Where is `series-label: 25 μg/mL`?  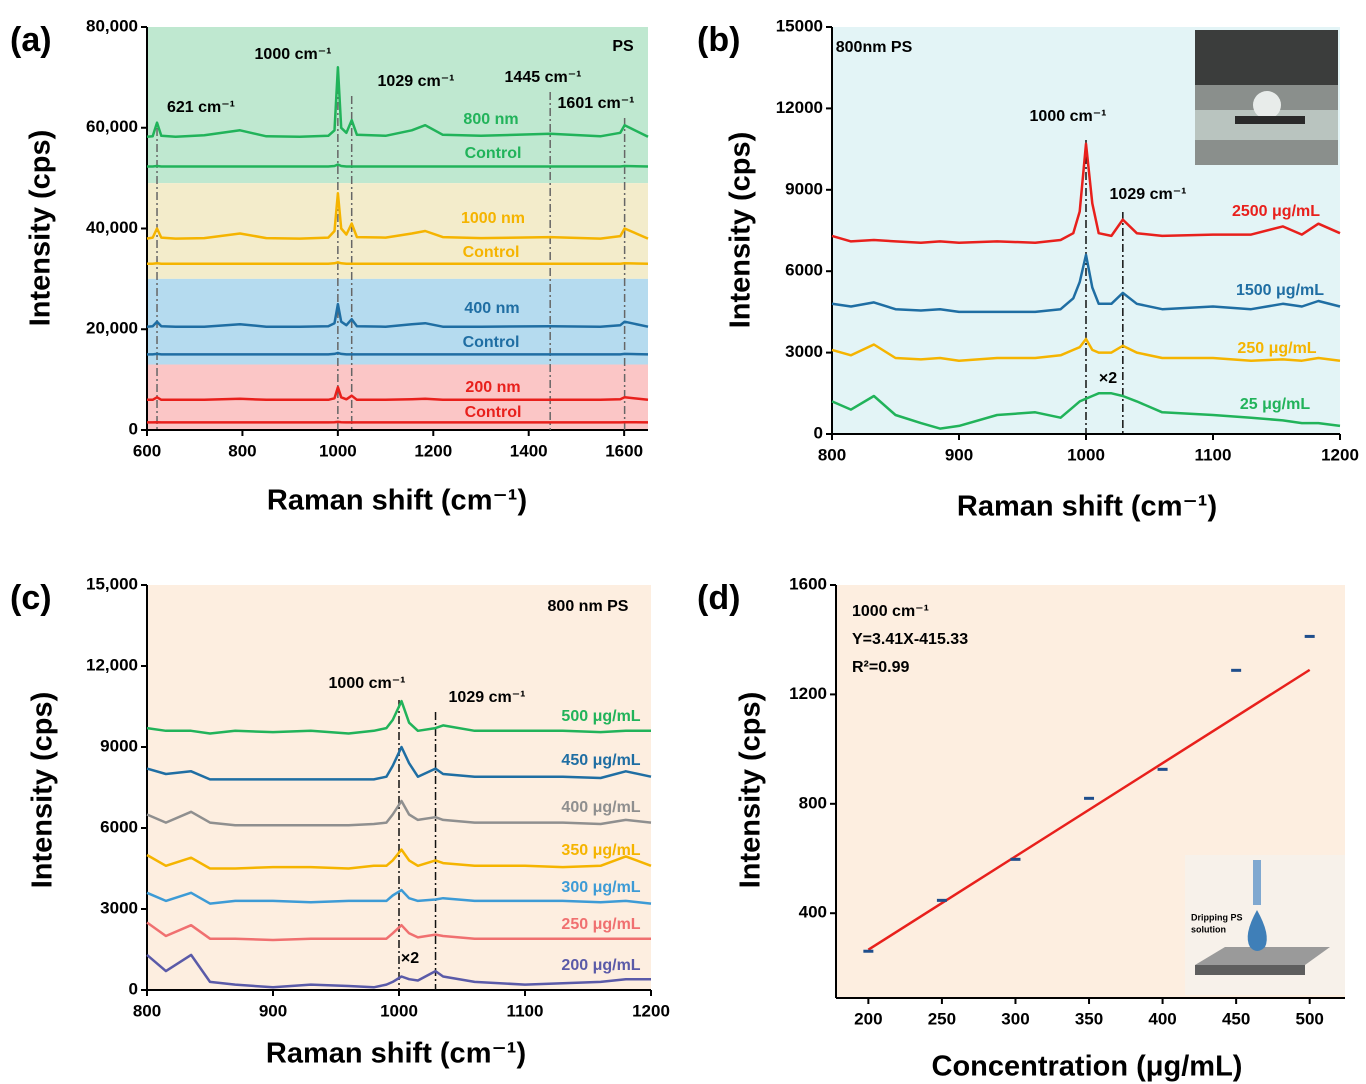 series-label: 25 μg/mL is located at coordinates (1275, 404).